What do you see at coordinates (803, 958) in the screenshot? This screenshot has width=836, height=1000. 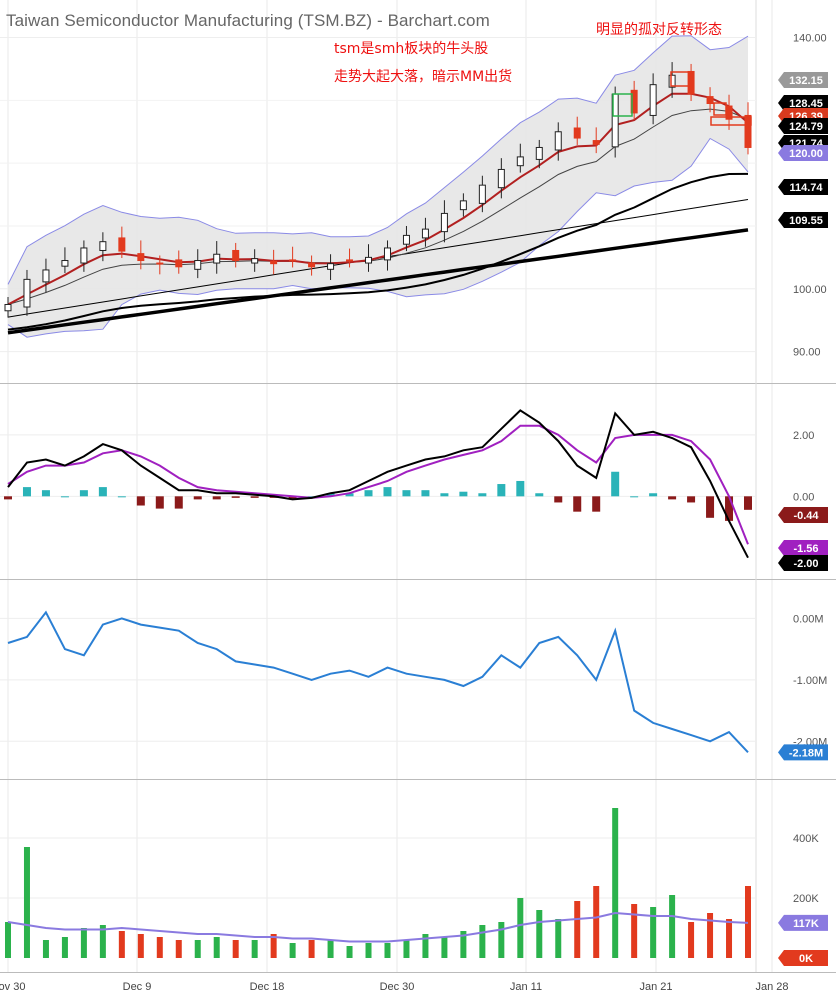 I see `volume-value-tag-1: 0K` at bounding box center [803, 958].